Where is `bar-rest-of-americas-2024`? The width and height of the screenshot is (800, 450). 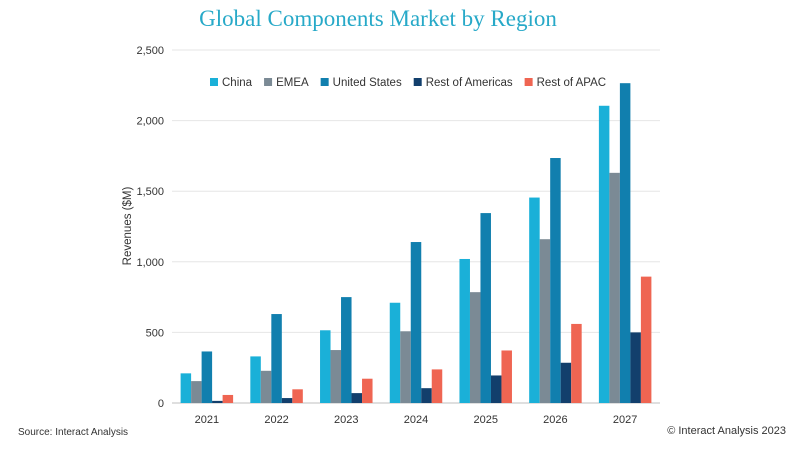
bar-rest-of-americas-2024 is located at coordinates (426, 395).